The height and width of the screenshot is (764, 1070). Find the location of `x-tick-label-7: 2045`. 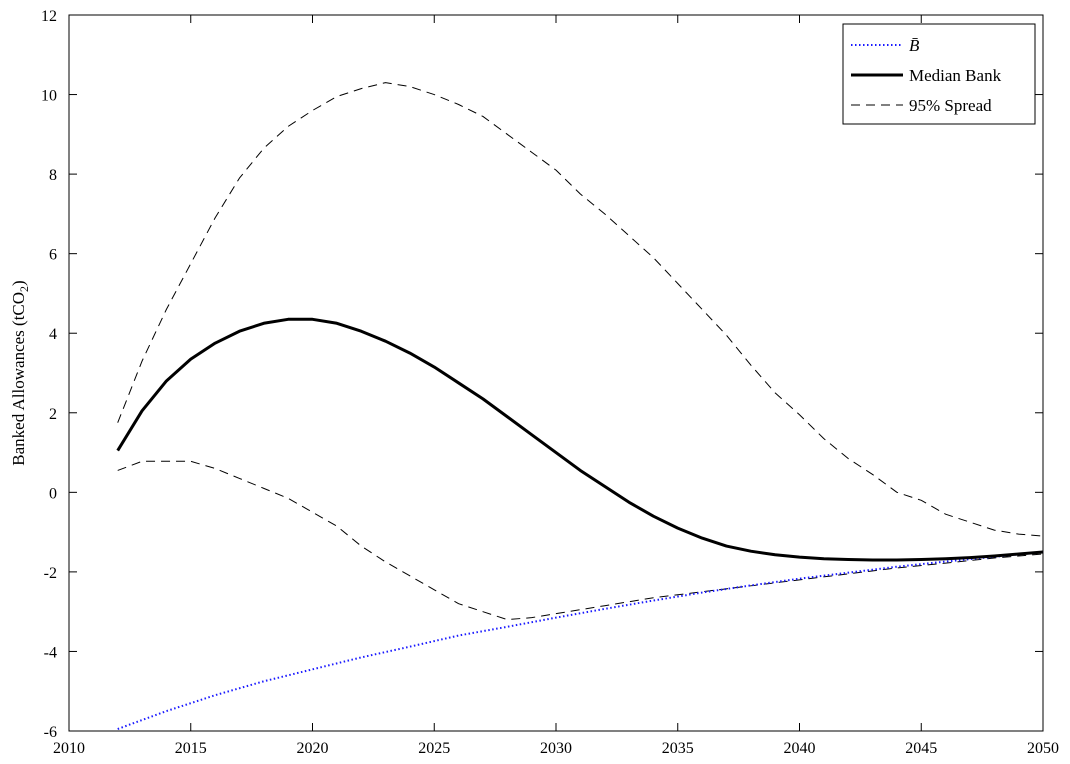

x-tick-label-7: 2045 is located at coordinates (921, 748).